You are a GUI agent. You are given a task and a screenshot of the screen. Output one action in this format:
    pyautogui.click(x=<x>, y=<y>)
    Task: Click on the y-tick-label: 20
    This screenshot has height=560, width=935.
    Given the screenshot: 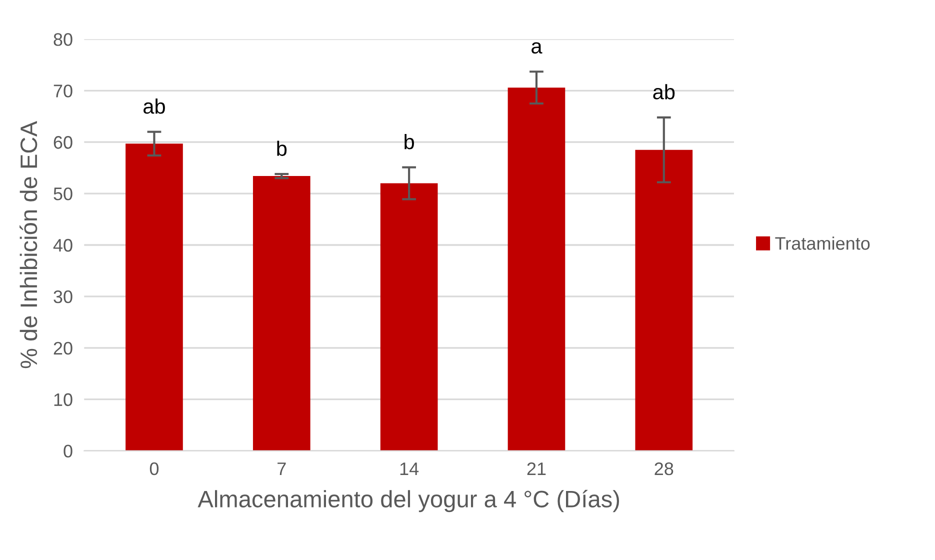 What is the action you would take?
    pyautogui.click(x=63, y=348)
    